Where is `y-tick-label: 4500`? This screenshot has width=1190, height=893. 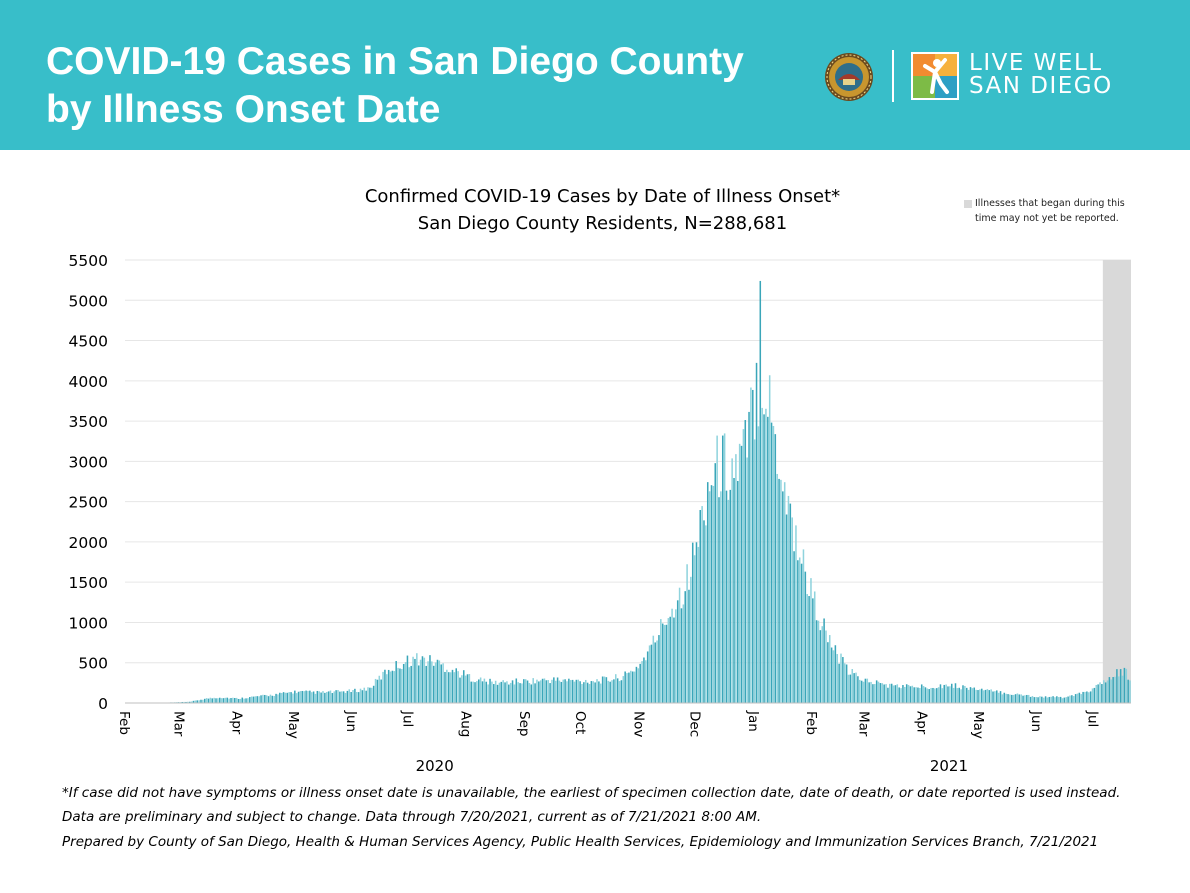
y-tick-label: 4500 is located at coordinates (88, 342).